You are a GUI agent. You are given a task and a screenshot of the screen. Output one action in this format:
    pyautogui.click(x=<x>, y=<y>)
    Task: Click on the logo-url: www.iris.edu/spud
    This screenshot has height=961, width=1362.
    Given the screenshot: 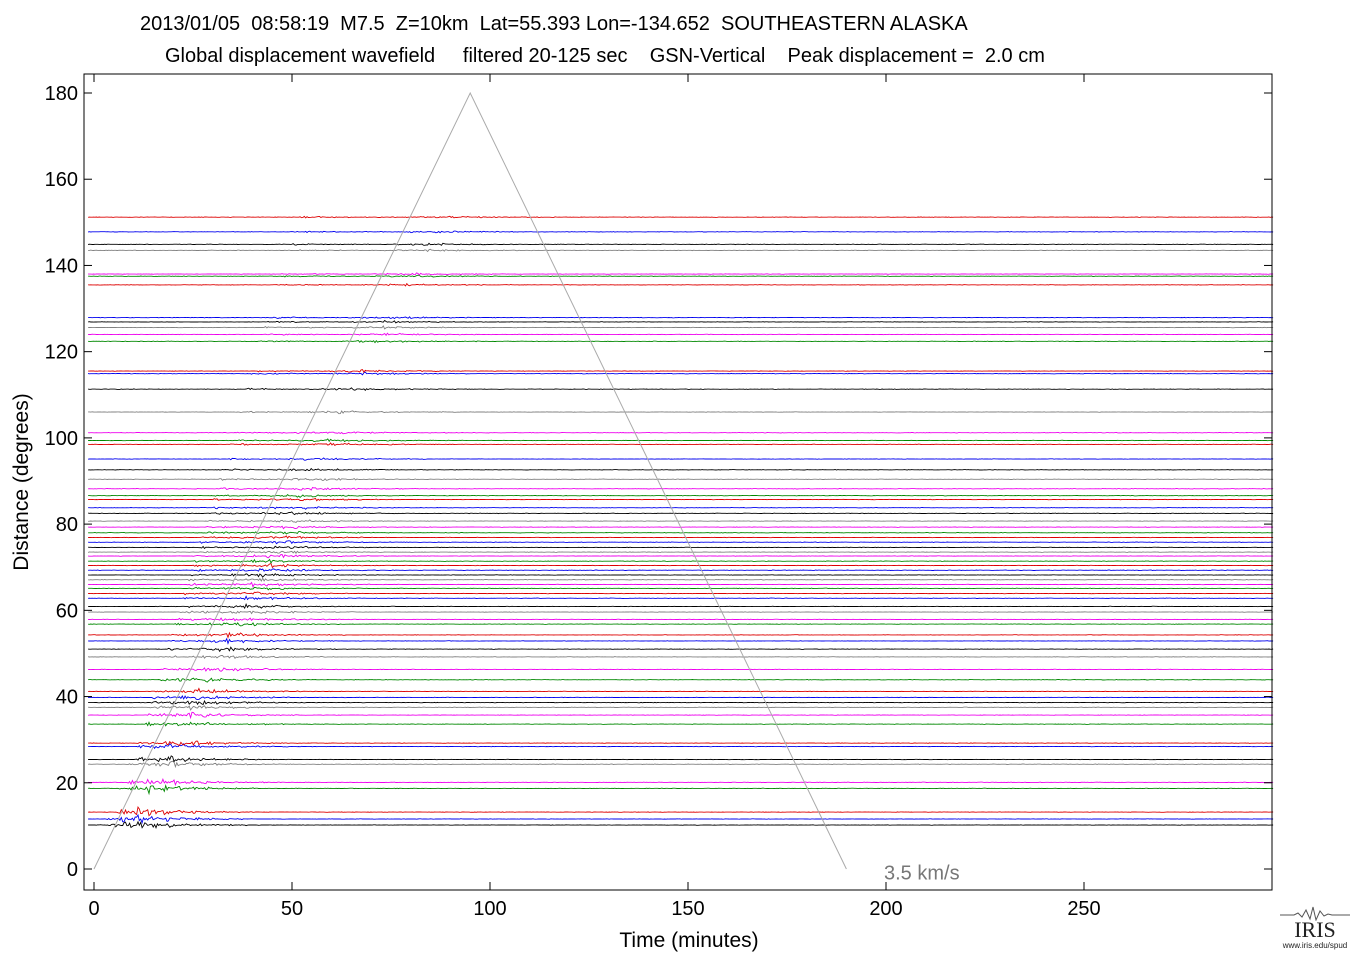 What is the action you would take?
    pyautogui.click(x=1315, y=945)
    